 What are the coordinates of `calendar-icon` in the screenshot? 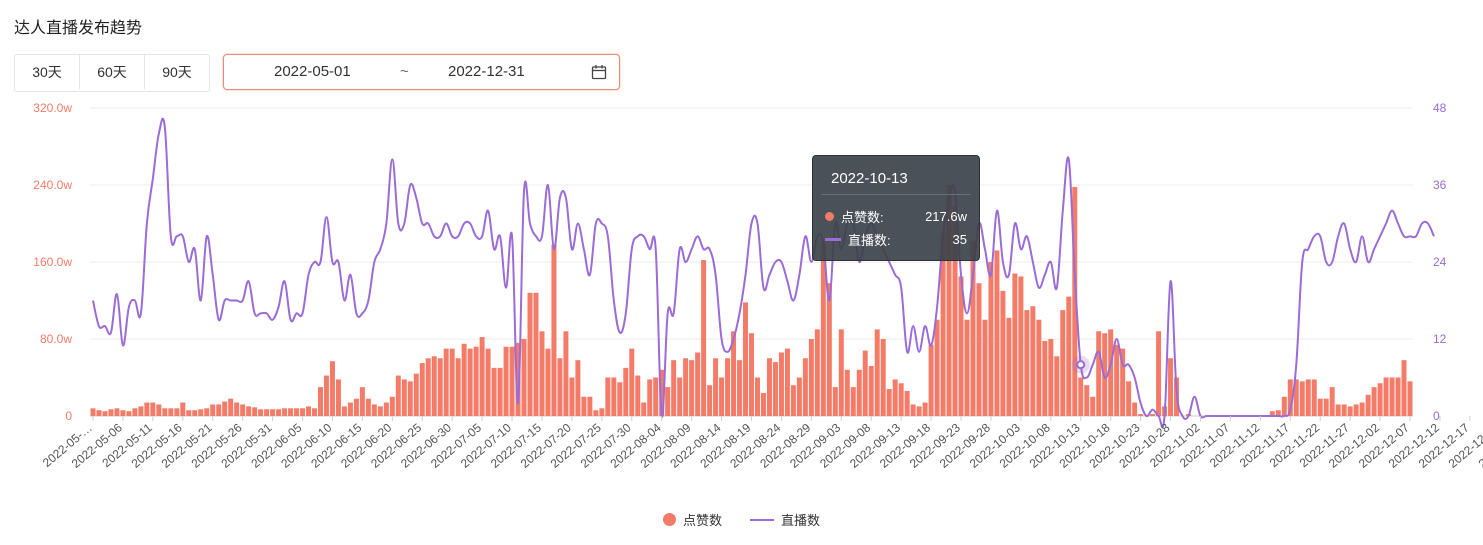 It's located at (599, 72).